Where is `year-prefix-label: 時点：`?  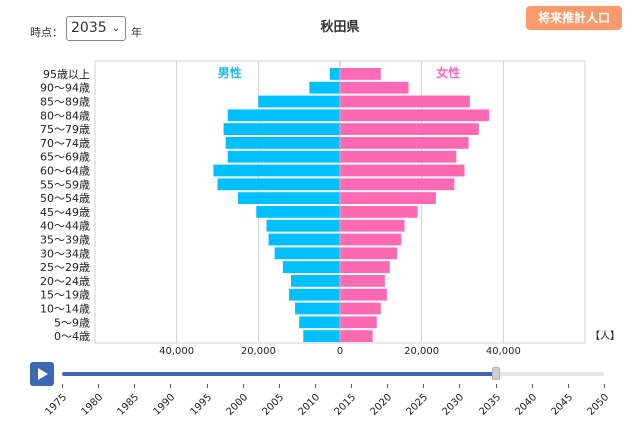 year-prefix-label: 時点： is located at coordinates (46, 32).